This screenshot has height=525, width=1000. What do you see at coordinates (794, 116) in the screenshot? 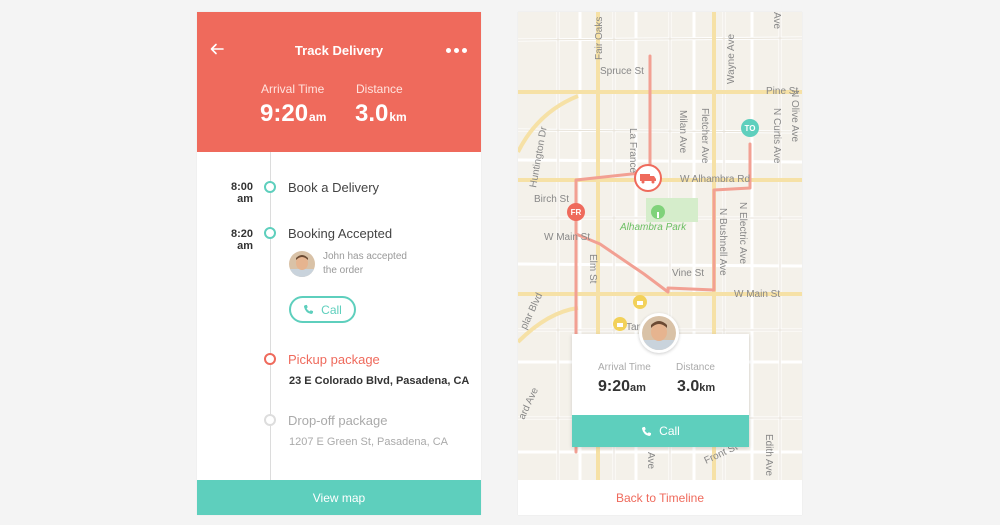
I see `street-label: N Olive Ave` at bounding box center [794, 116].